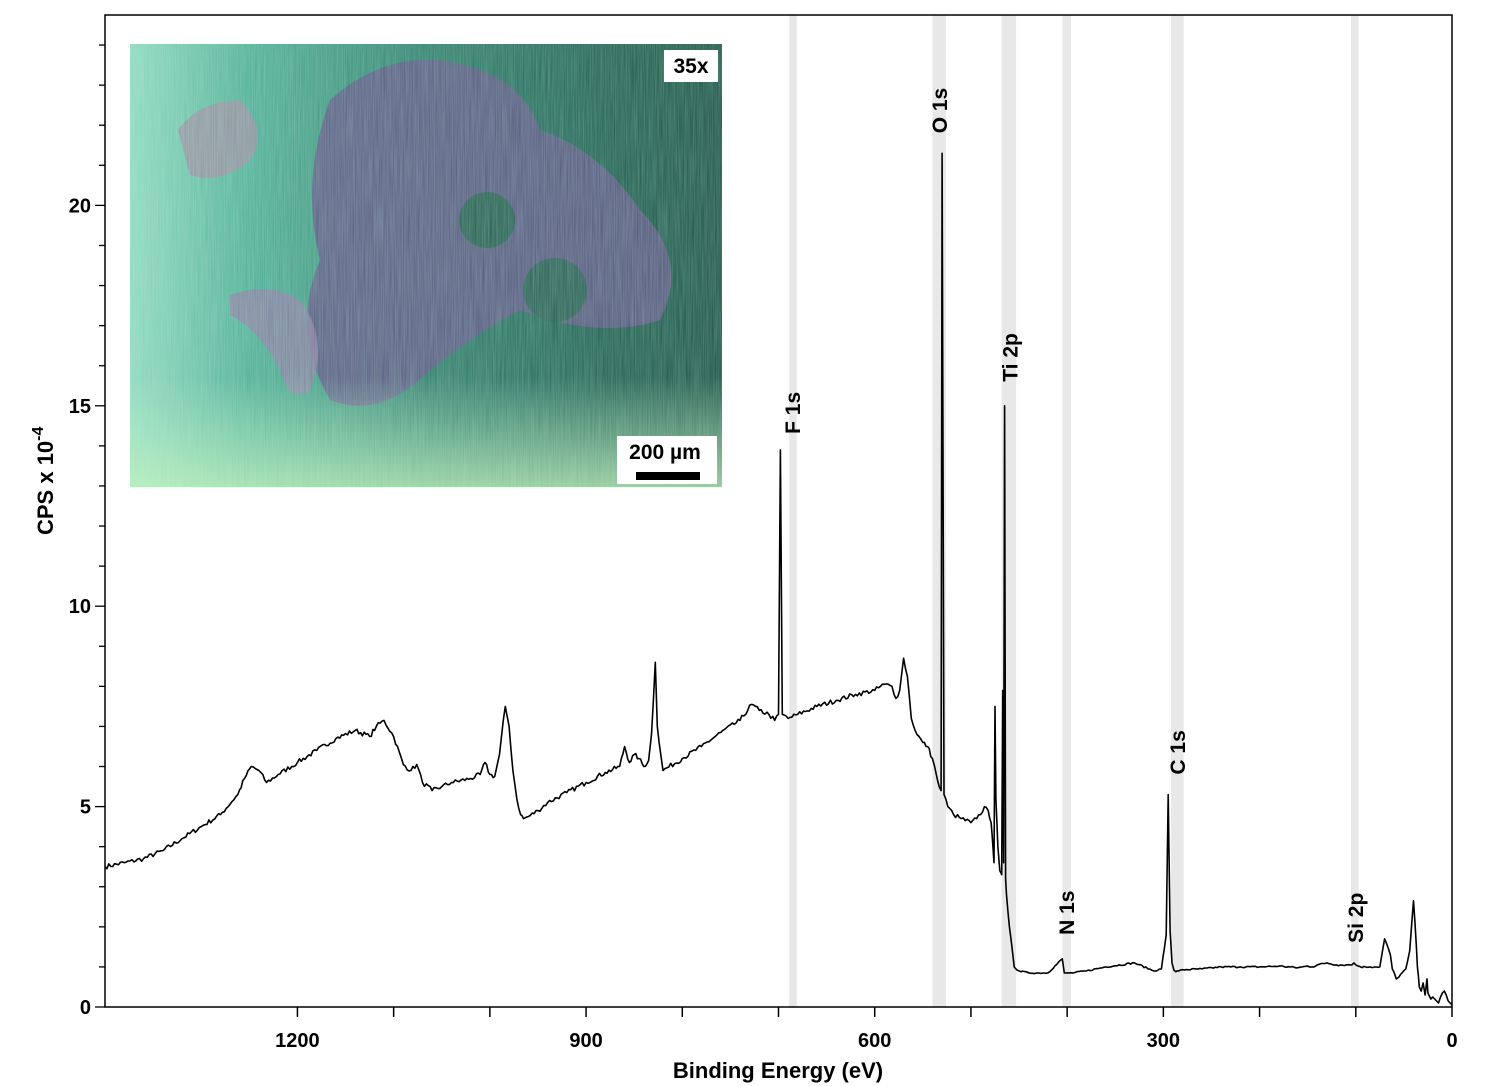 The image size is (1500, 1086). What do you see at coordinates (85, 808) in the screenshot?
I see `y-tick-label: 5` at bounding box center [85, 808].